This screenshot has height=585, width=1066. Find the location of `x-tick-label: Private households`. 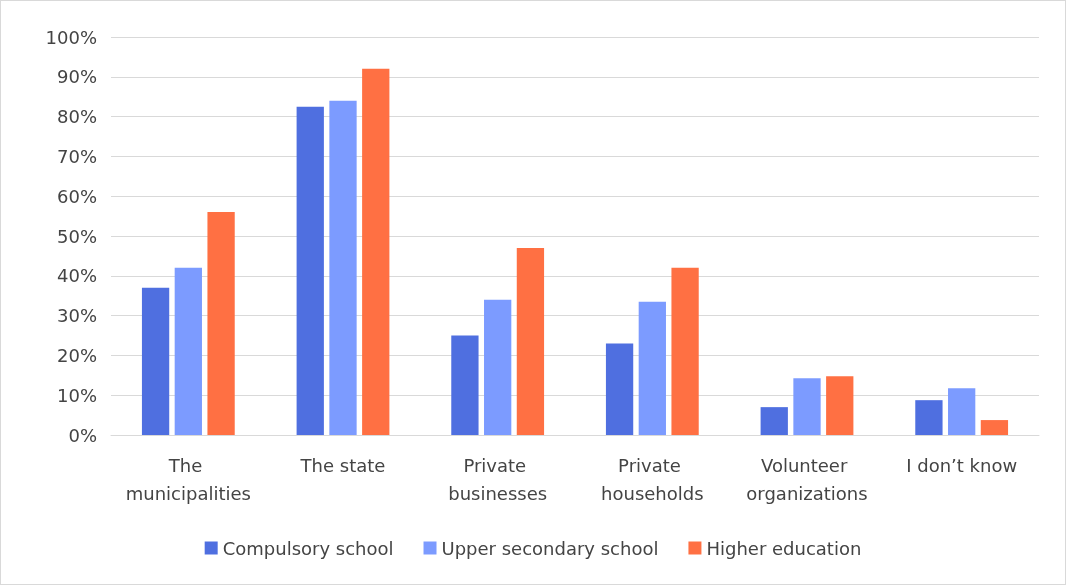

x-tick-label: Private households is located at coordinates (652, 479).